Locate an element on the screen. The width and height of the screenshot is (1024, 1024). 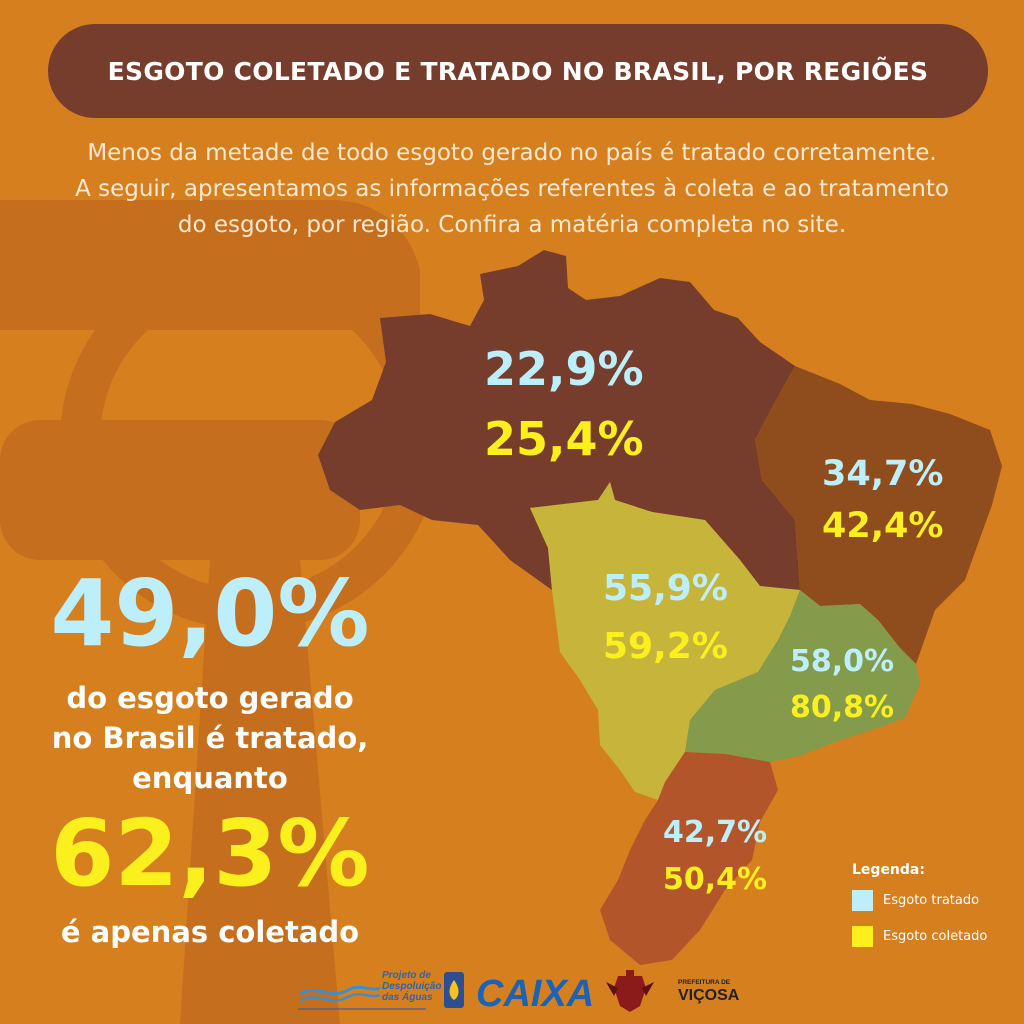
region-center-west is located at coordinates (665, 641).